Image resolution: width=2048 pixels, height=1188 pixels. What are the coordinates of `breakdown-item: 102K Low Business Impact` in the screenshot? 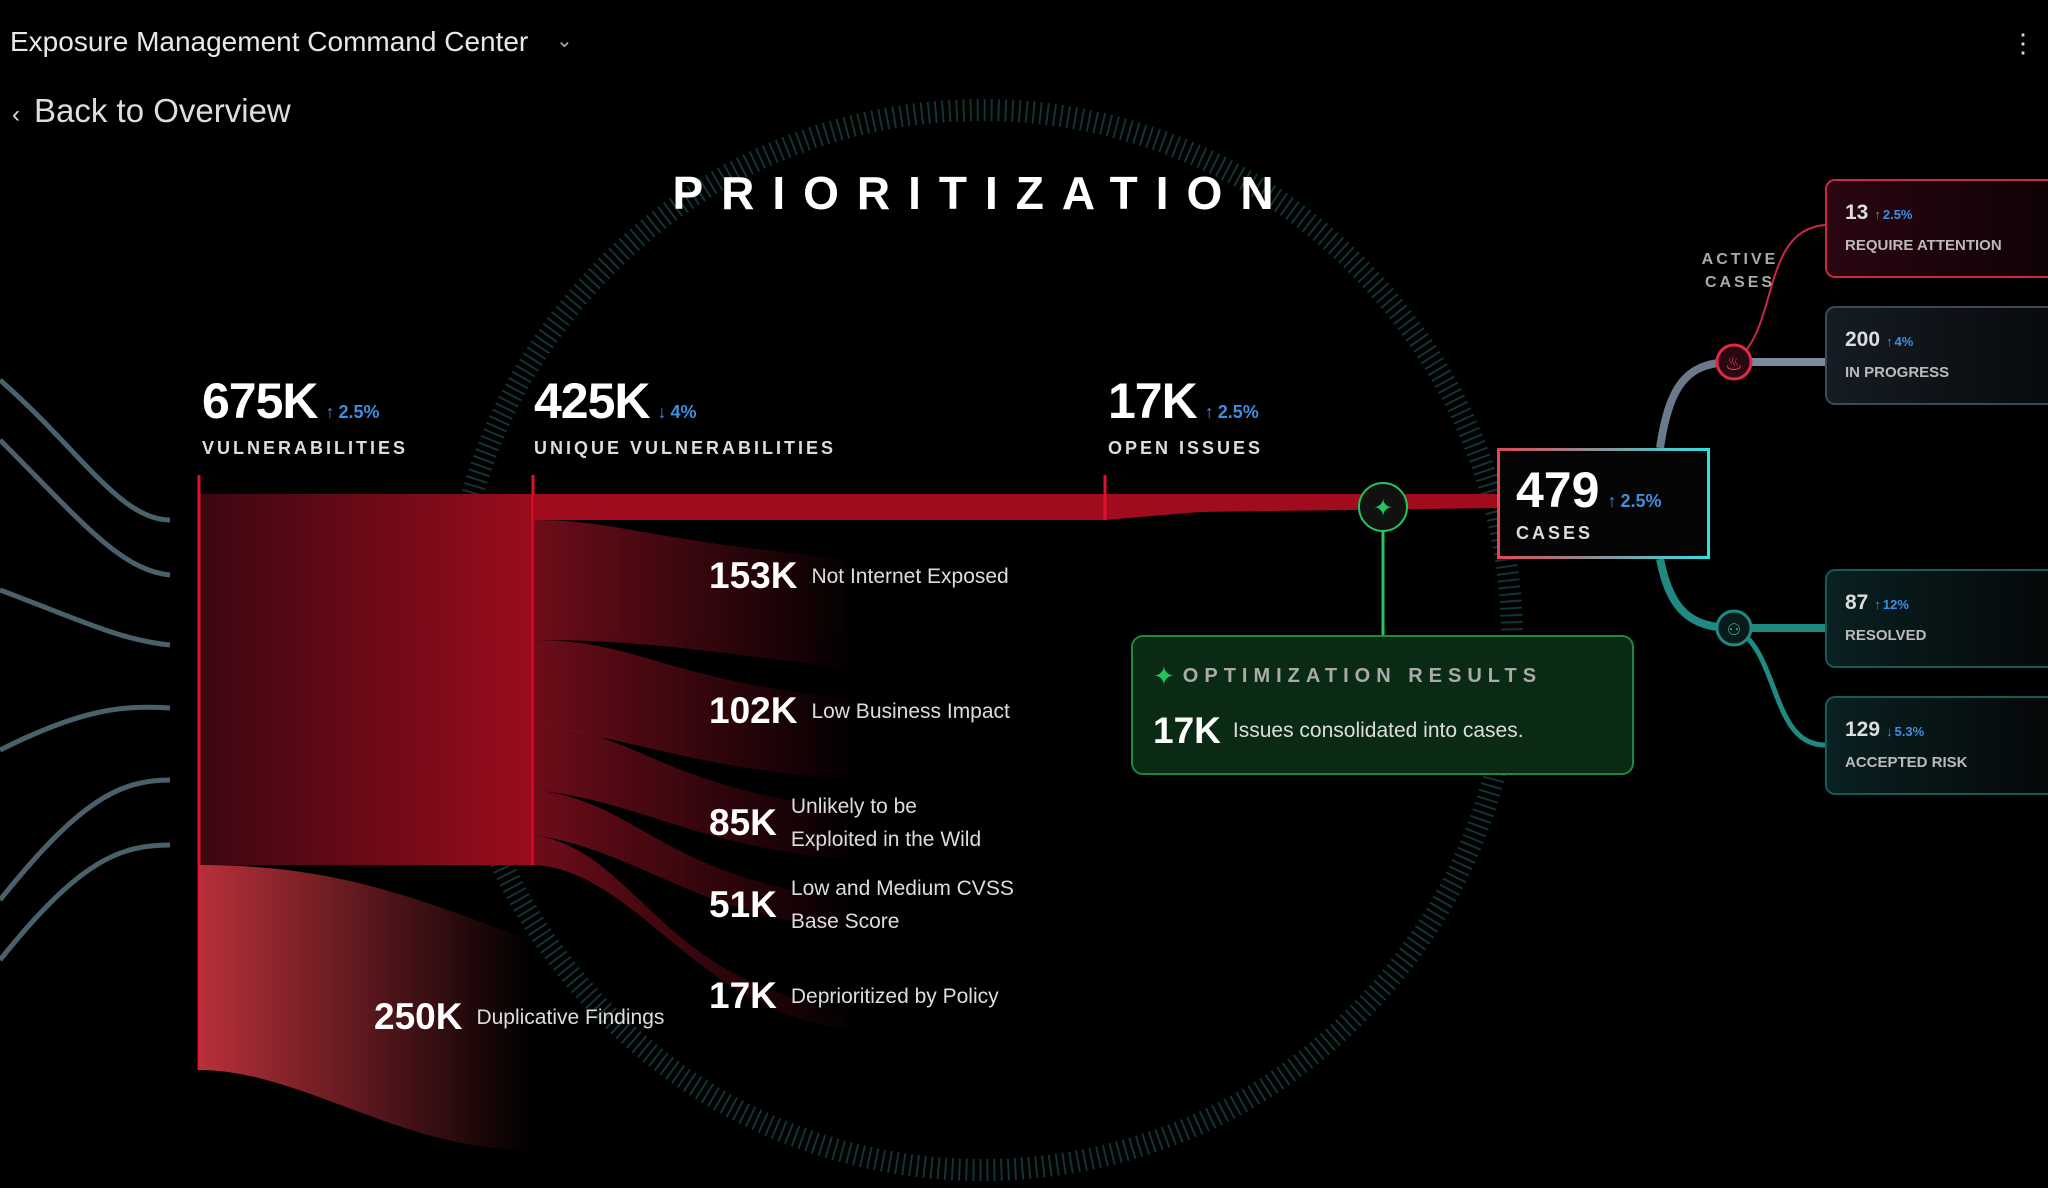 It's located at (859, 711).